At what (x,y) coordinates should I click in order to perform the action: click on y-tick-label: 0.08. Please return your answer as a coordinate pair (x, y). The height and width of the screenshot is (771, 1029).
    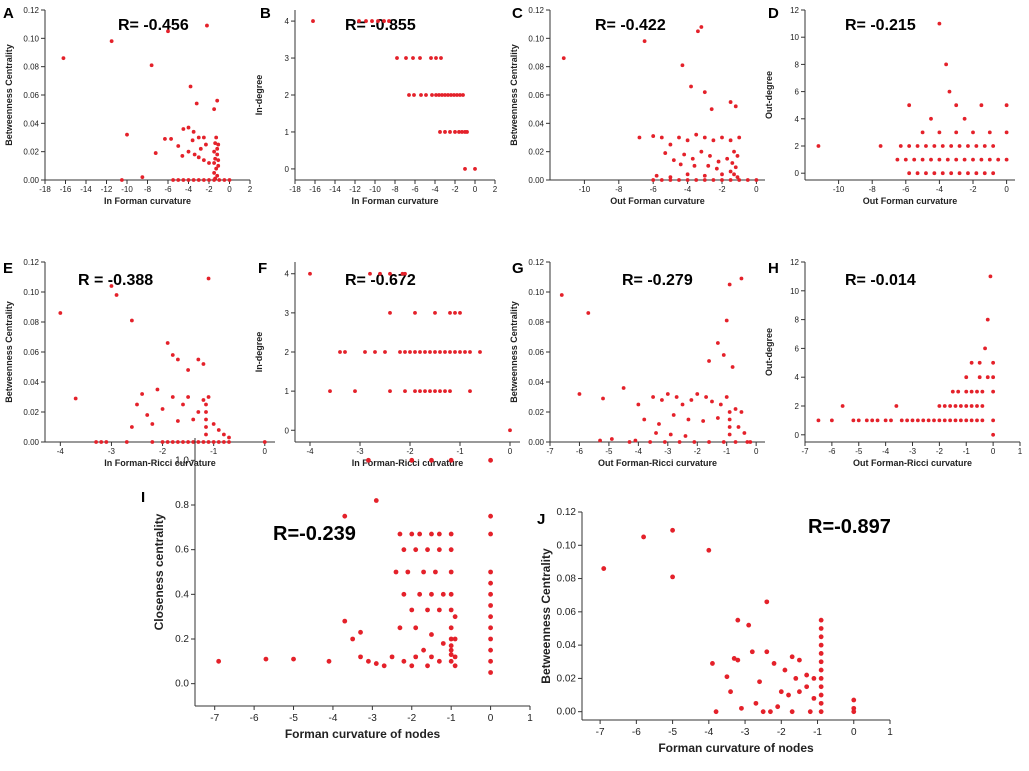
    Looking at the image, I should click on (536, 67).